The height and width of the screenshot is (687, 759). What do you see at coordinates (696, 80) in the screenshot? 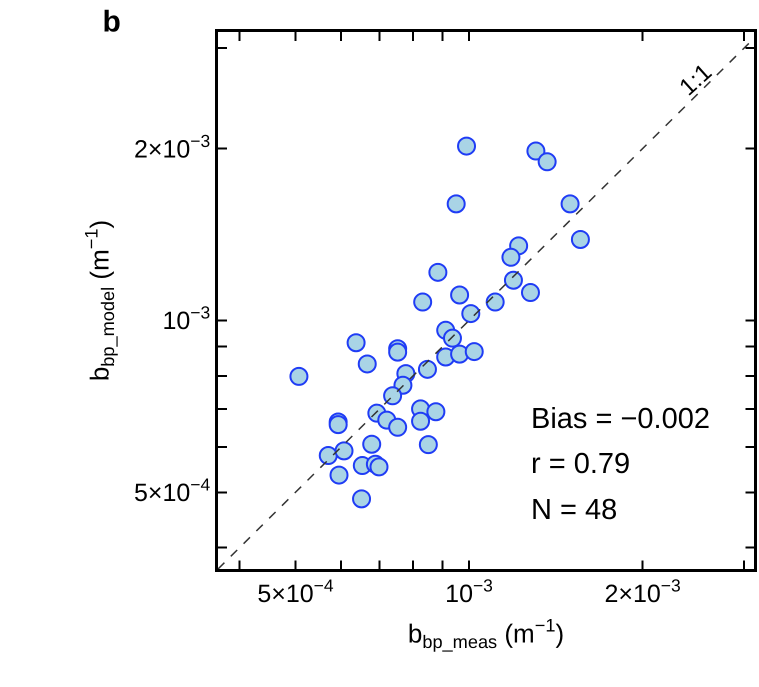
I see `annotation: 1:1` at bounding box center [696, 80].